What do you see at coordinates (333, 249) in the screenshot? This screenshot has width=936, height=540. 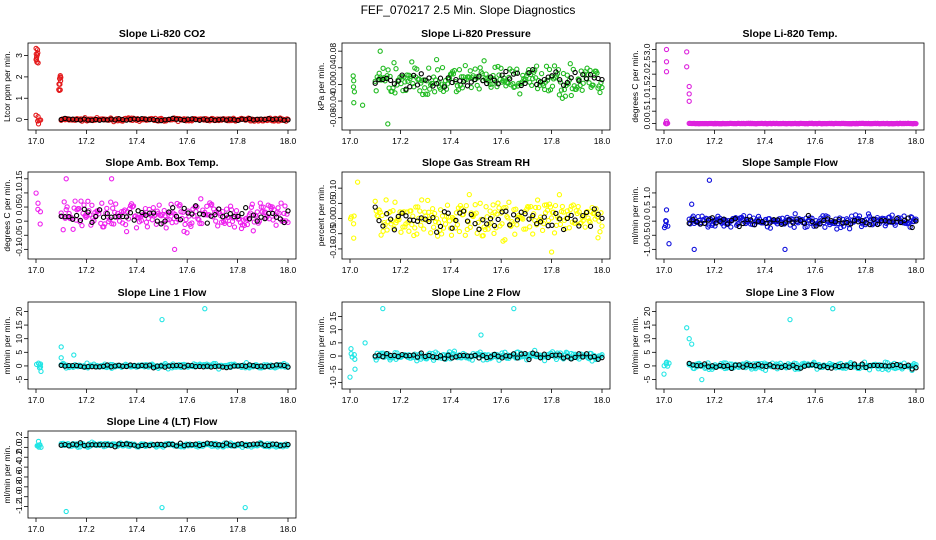 I see `y-tick-label: -0.10` at bounding box center [333, 249].